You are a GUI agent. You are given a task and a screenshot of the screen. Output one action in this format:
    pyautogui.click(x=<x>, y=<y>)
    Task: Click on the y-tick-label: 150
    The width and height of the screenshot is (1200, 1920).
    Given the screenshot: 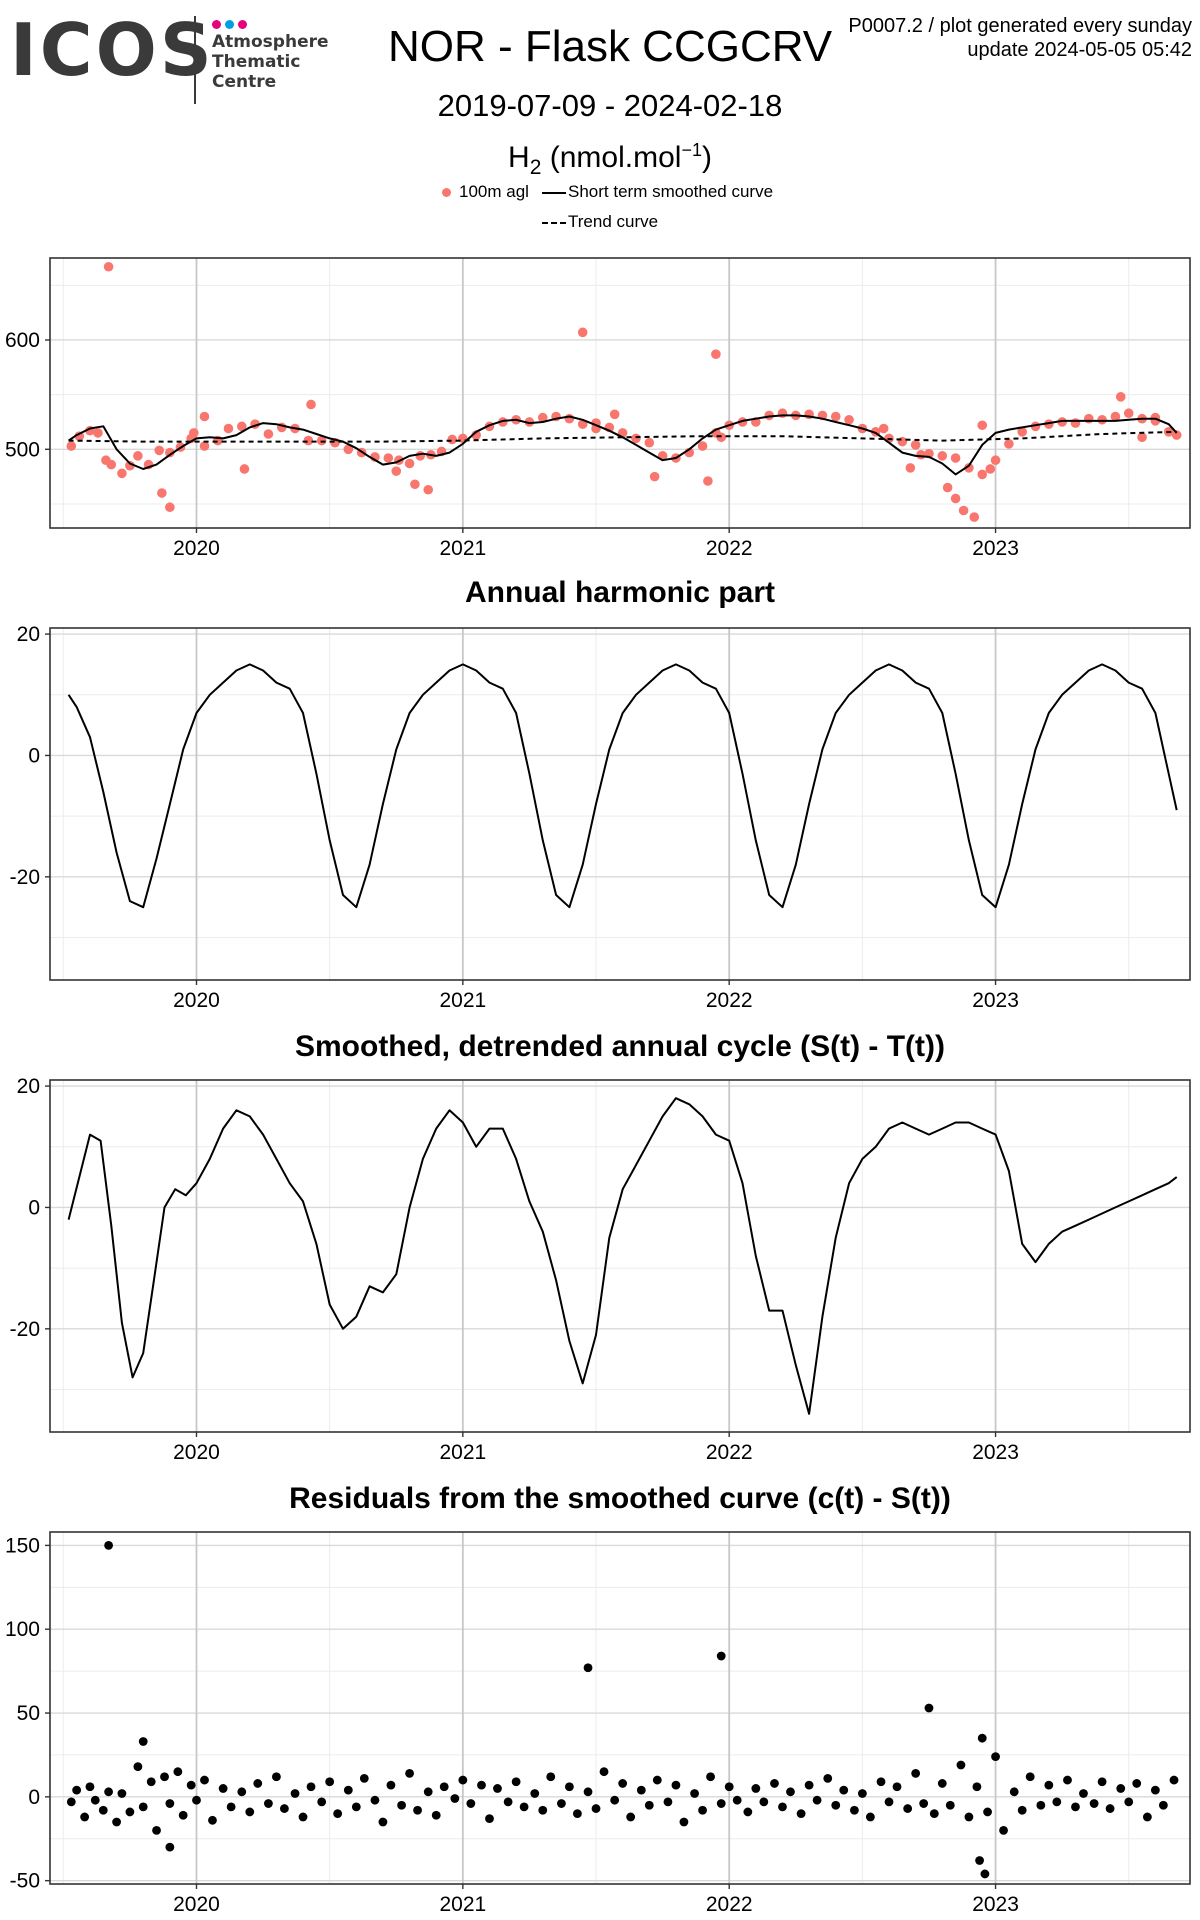 What is the action you would take?
    pyautogui.click(x=22, y=1545)
    